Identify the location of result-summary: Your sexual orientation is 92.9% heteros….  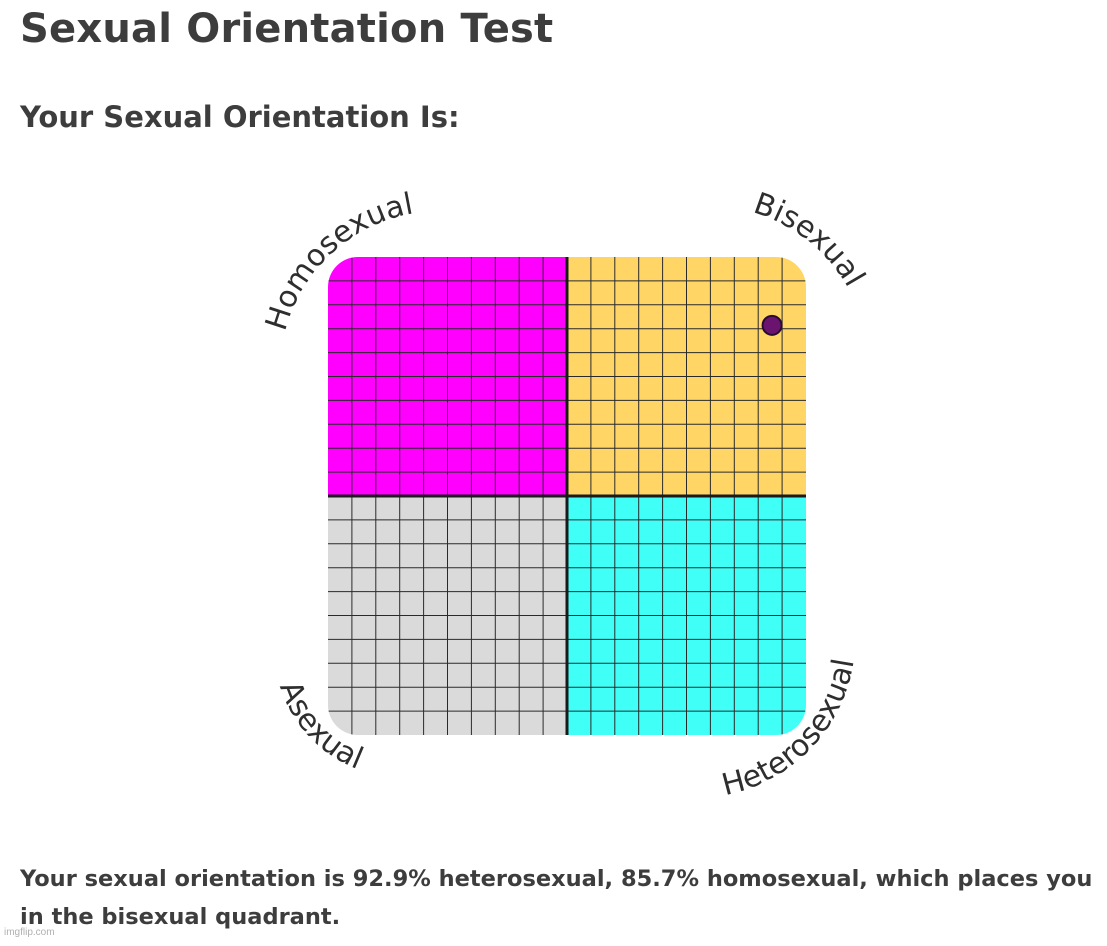
(556, 898).